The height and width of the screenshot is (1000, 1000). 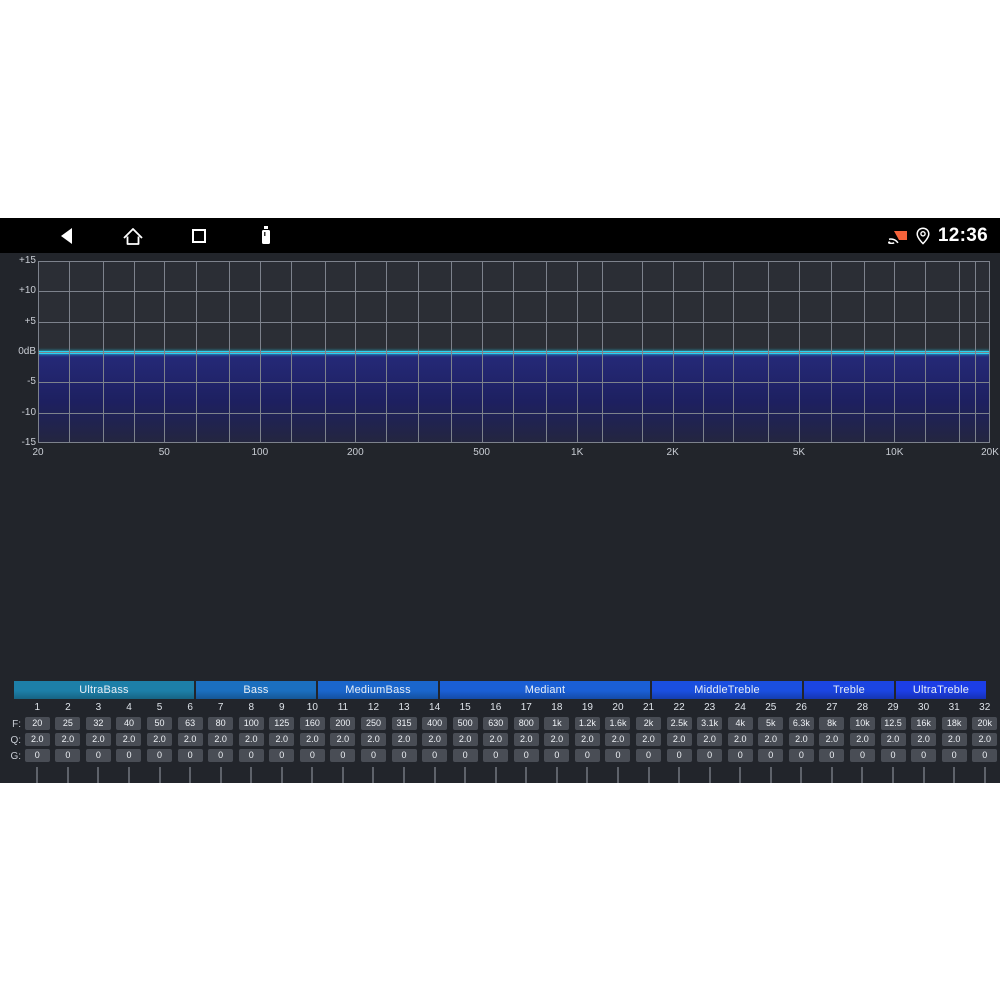 What do you see at coordinates (618, 723) in the screenshot?
I see `band-frequency-chip: 1.6k` at bounding box center [618, 723].